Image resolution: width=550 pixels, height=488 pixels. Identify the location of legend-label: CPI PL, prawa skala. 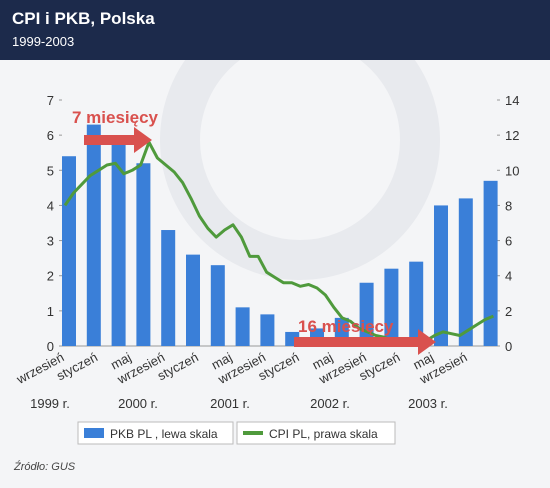
(323, 434).